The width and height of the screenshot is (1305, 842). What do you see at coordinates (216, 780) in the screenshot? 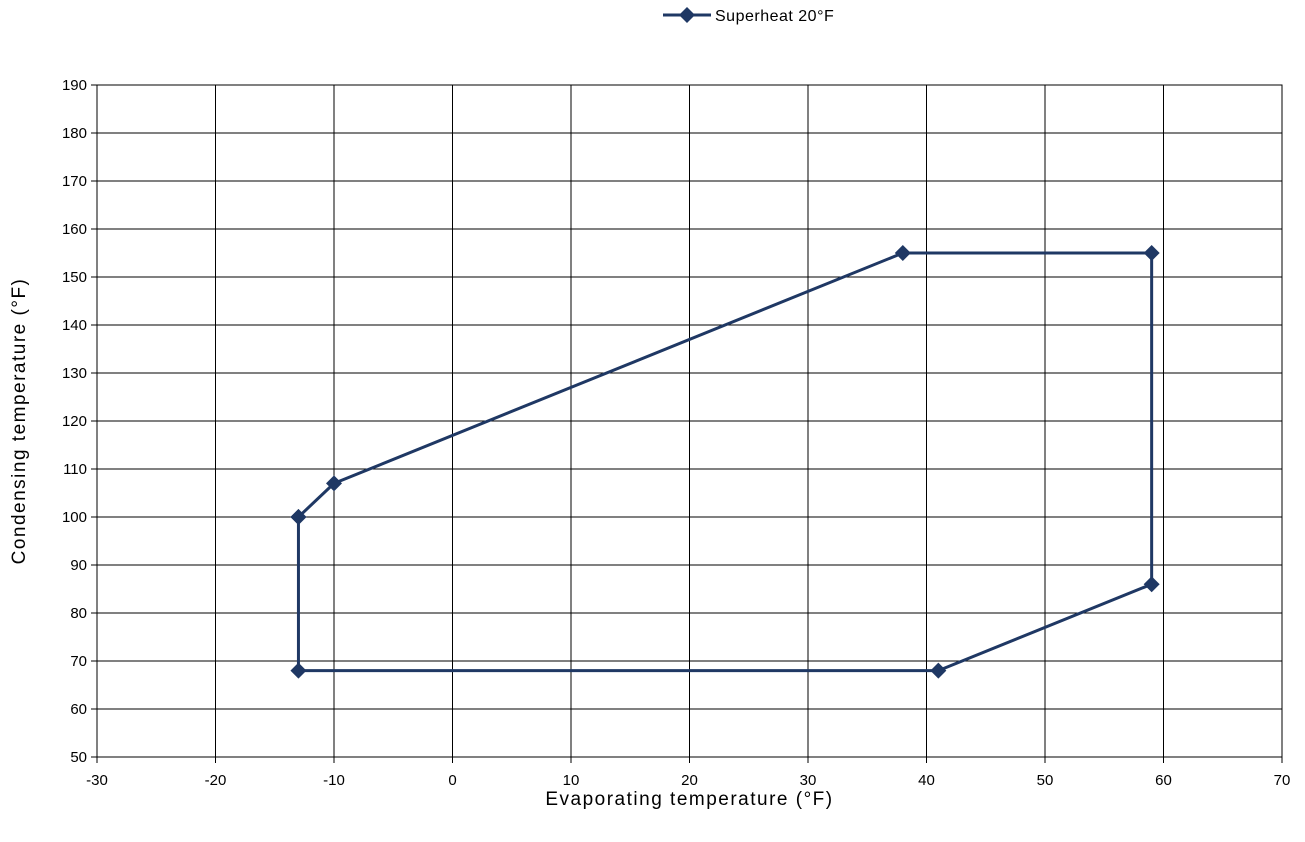
I see `x-tick-label: -20` at bounding box center [216, 780].